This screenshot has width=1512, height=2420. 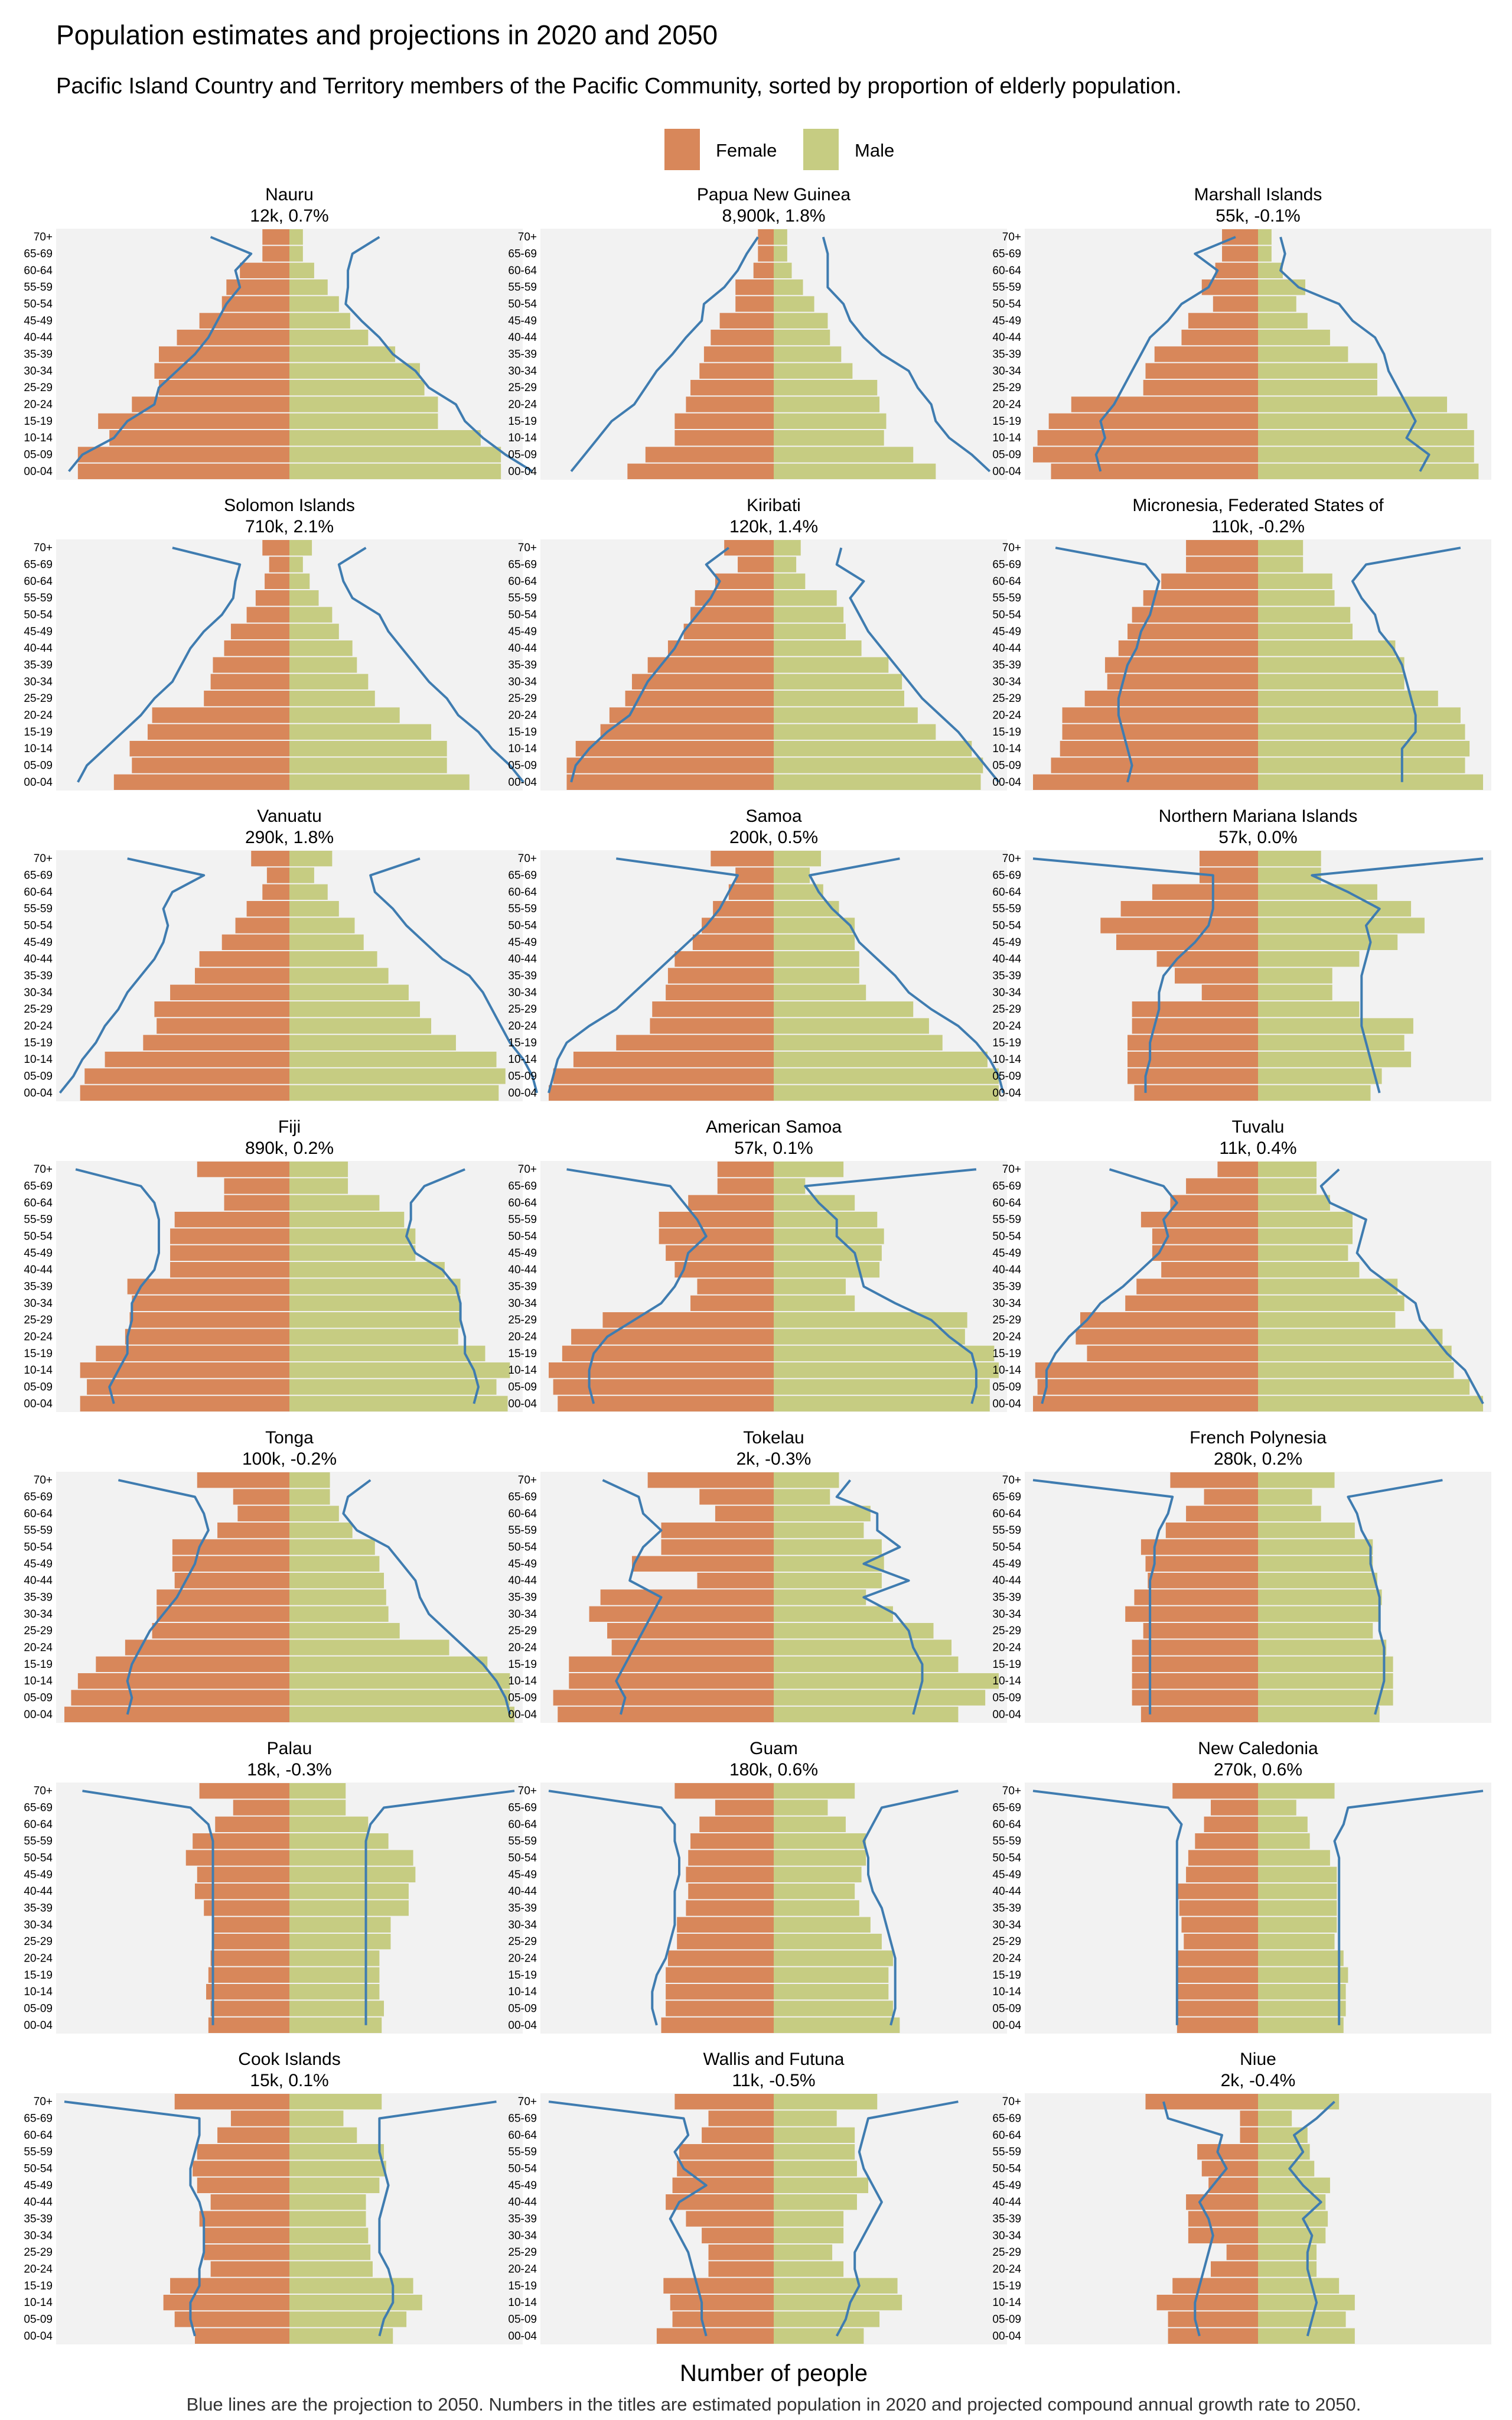 What do you see at coordinates (1258, 505) in the screenshot?
I see `panel-title: Micronesia, Federated States of` at bounding box center [1258, 505].